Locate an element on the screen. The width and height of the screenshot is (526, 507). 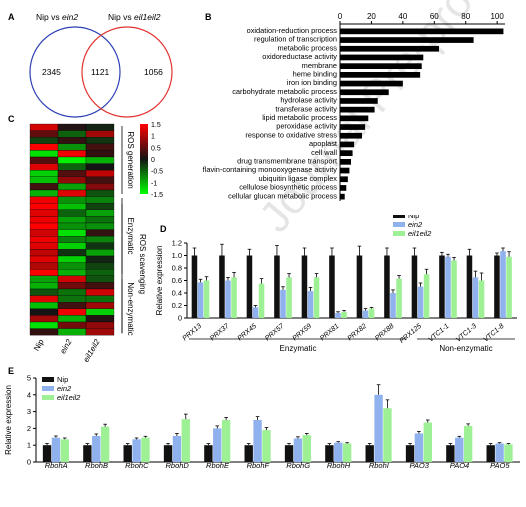
category-label: PRX81 is located at coordinates (330, 333).